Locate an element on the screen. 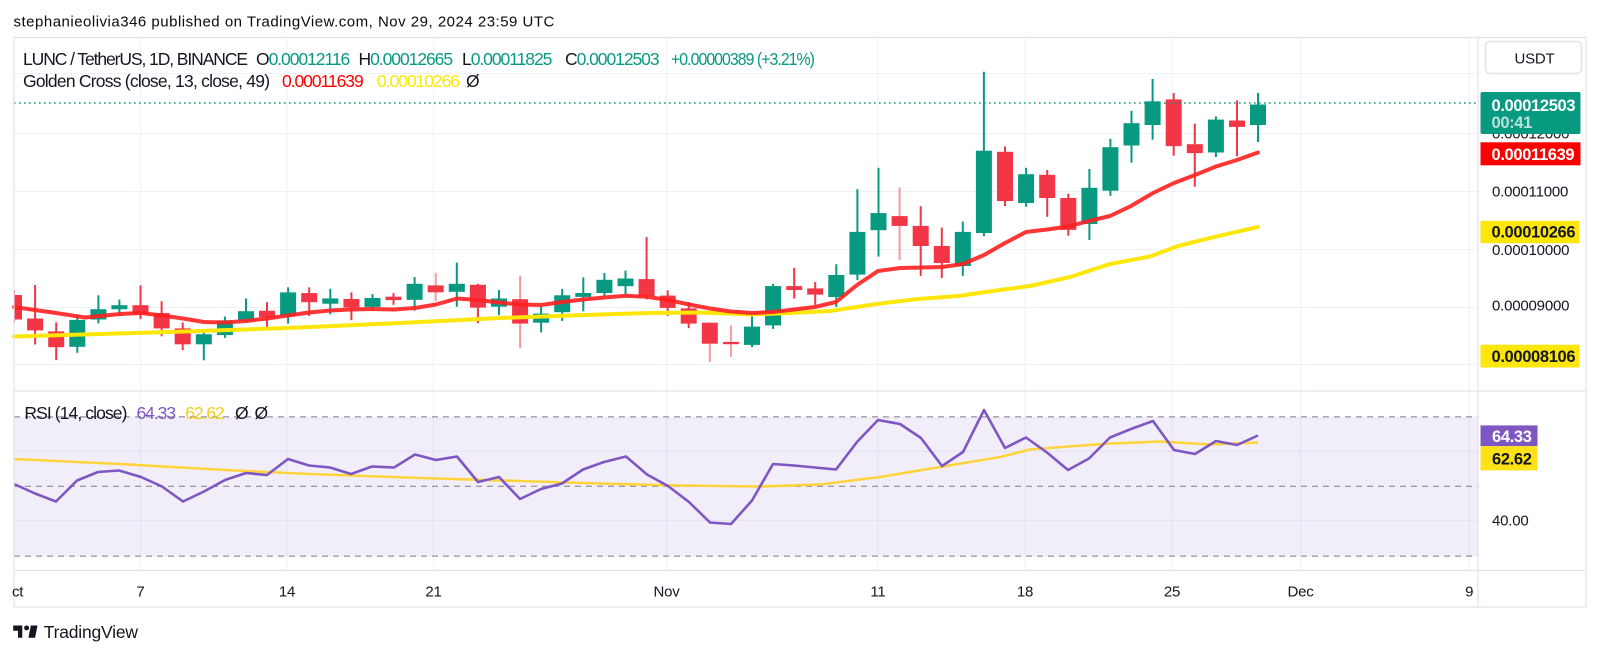 The width and height of the screenshot is (1600, 656). svg-text: 0.00008106 is located at coordinates (1534, 357).